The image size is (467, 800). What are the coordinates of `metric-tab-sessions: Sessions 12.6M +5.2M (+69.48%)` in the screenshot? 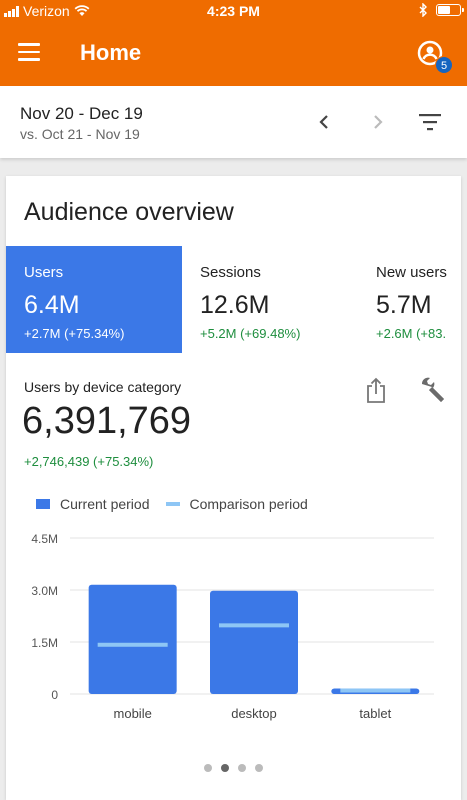 It's located at (270, 299).